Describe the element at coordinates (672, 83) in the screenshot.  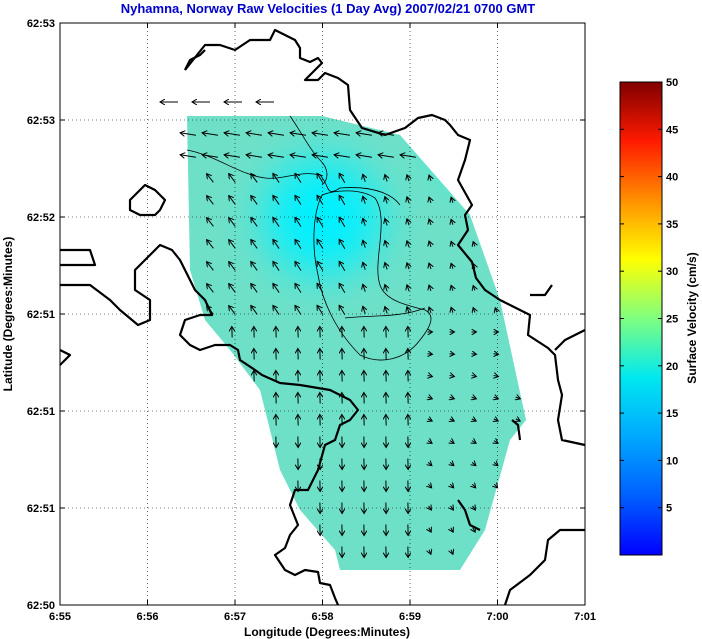
I see `colorbar-tick-label: 50` at that location.